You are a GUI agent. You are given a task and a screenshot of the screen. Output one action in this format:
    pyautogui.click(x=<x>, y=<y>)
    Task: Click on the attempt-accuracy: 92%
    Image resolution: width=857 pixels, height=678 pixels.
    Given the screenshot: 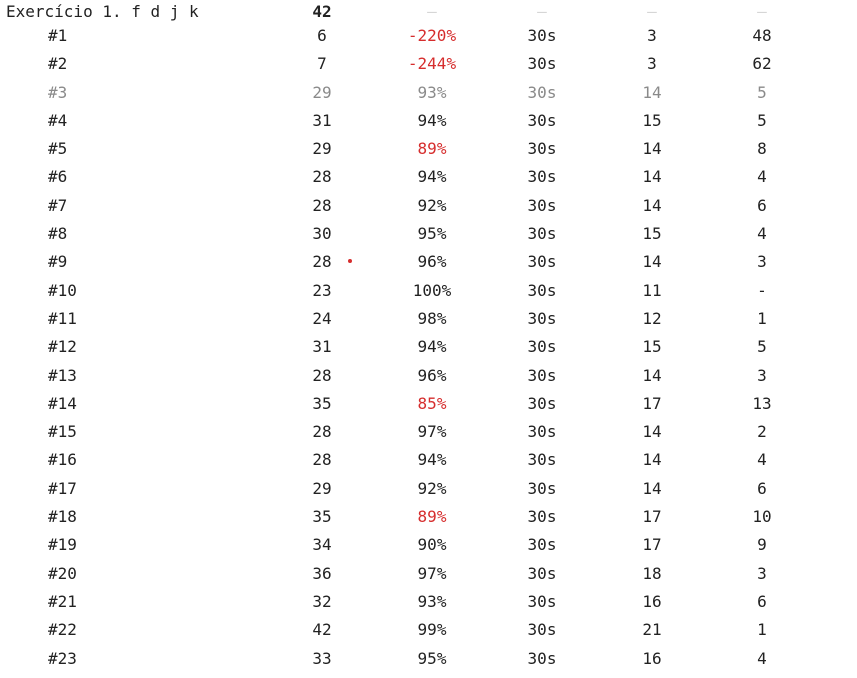 What is the action you would take?
    pyautogui.click(x=432, y=205)
    